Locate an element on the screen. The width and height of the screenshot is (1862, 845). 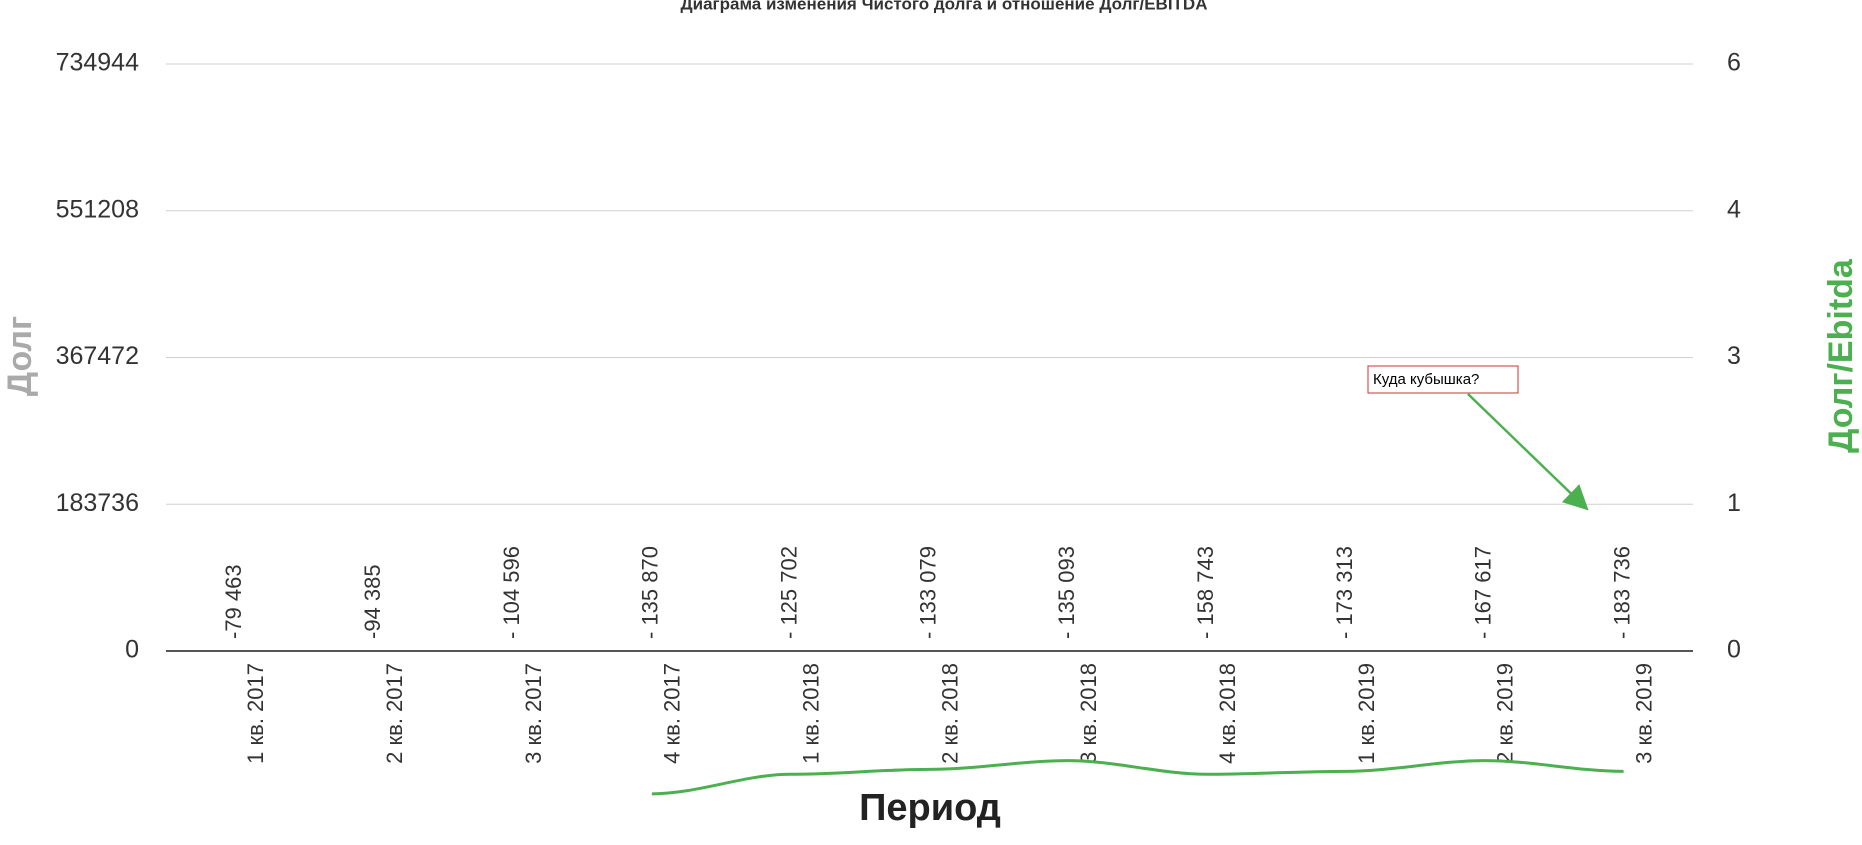
data-label: - 125 702 is located at coordinates (788, 592).